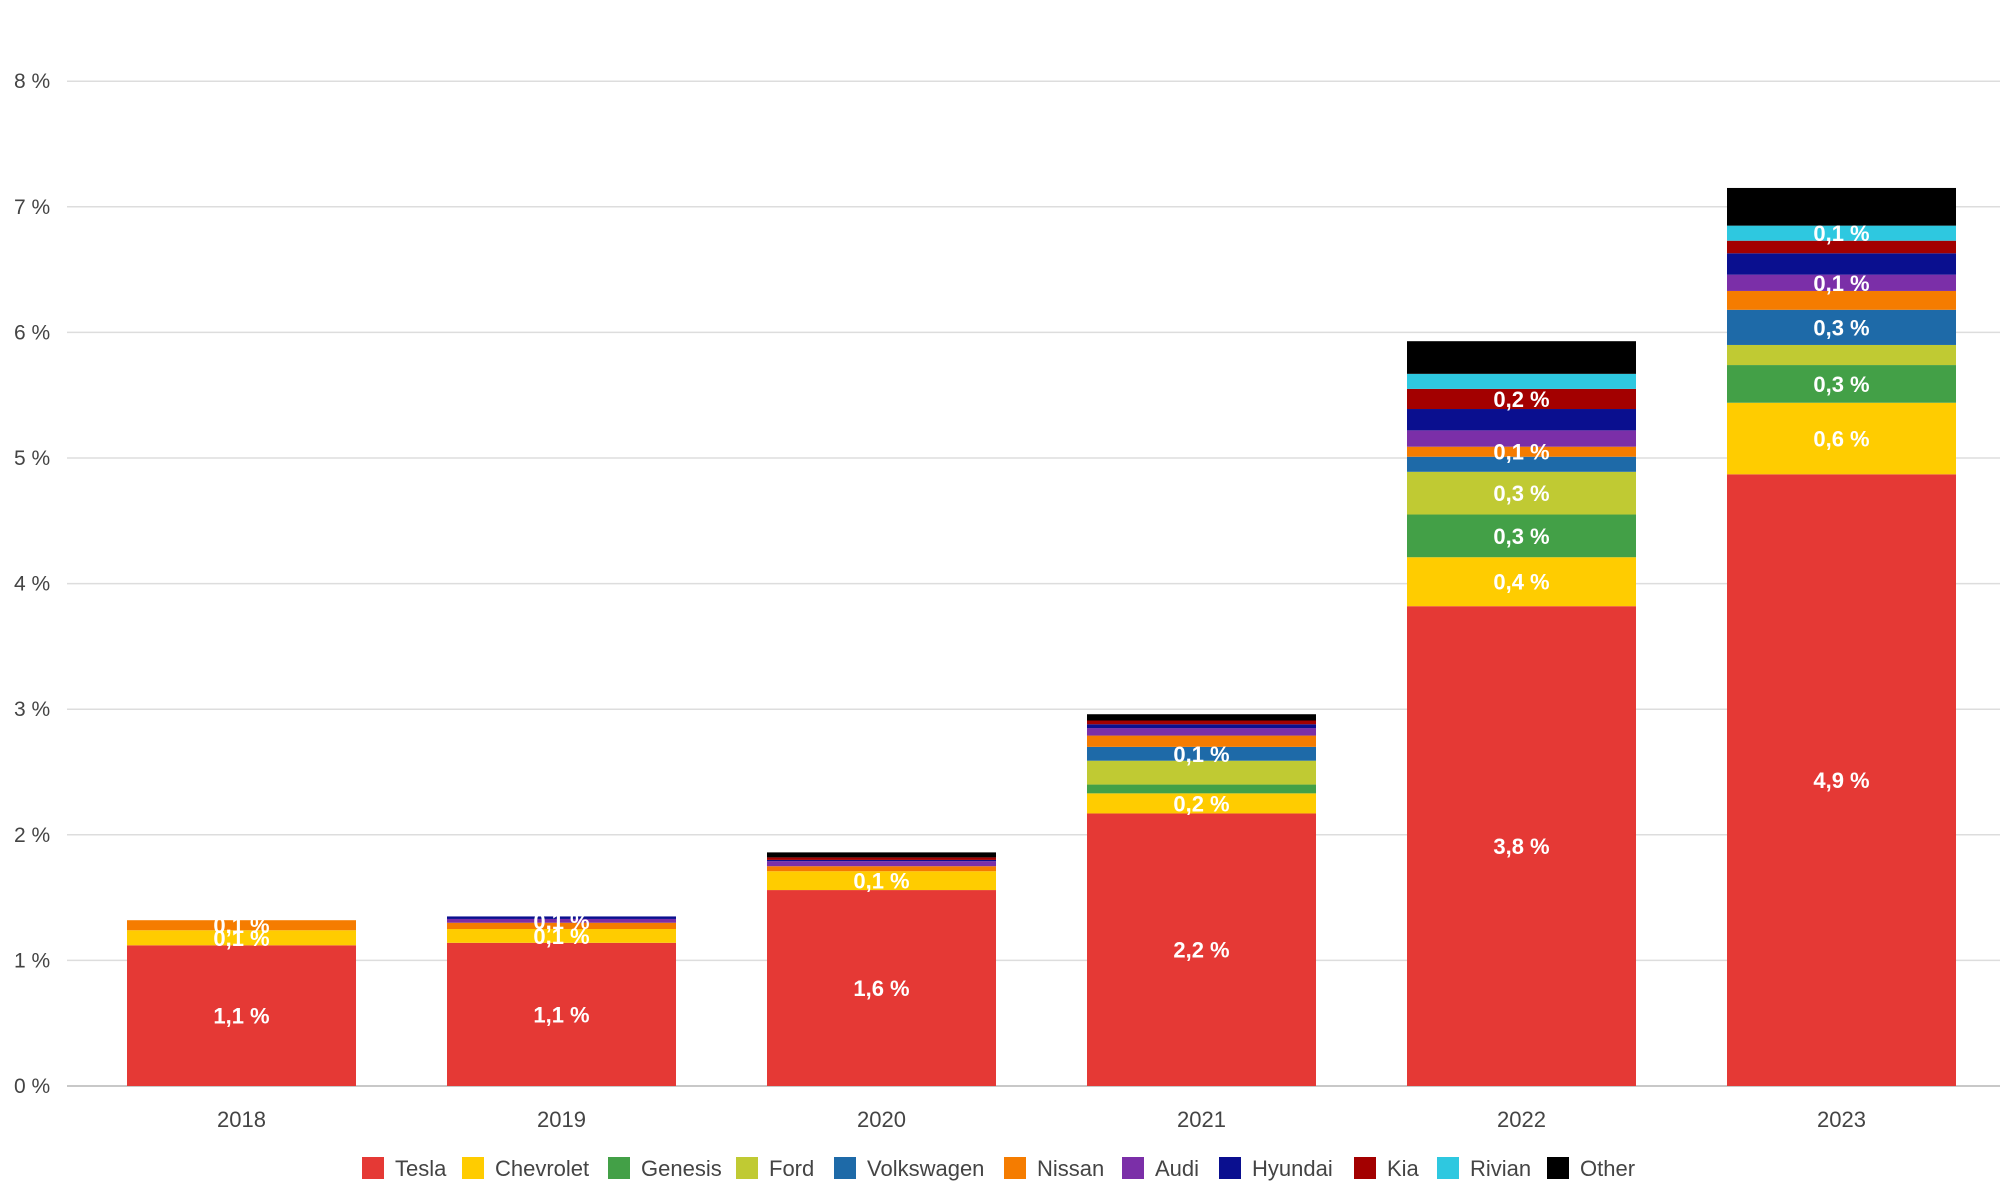  I want to click on legend-item-other: Other, so click(1591, 1168).